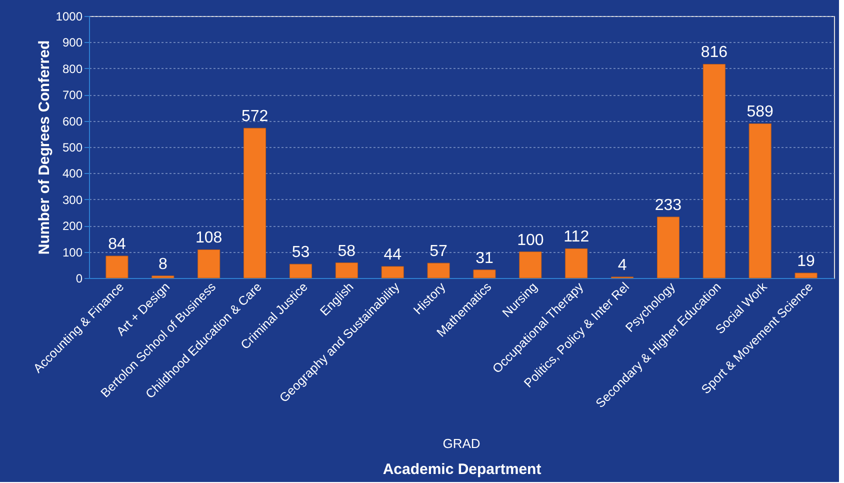  Describe the element at coordinates (117, 244) in the screenshot. I see `data-label: 84` at that location.